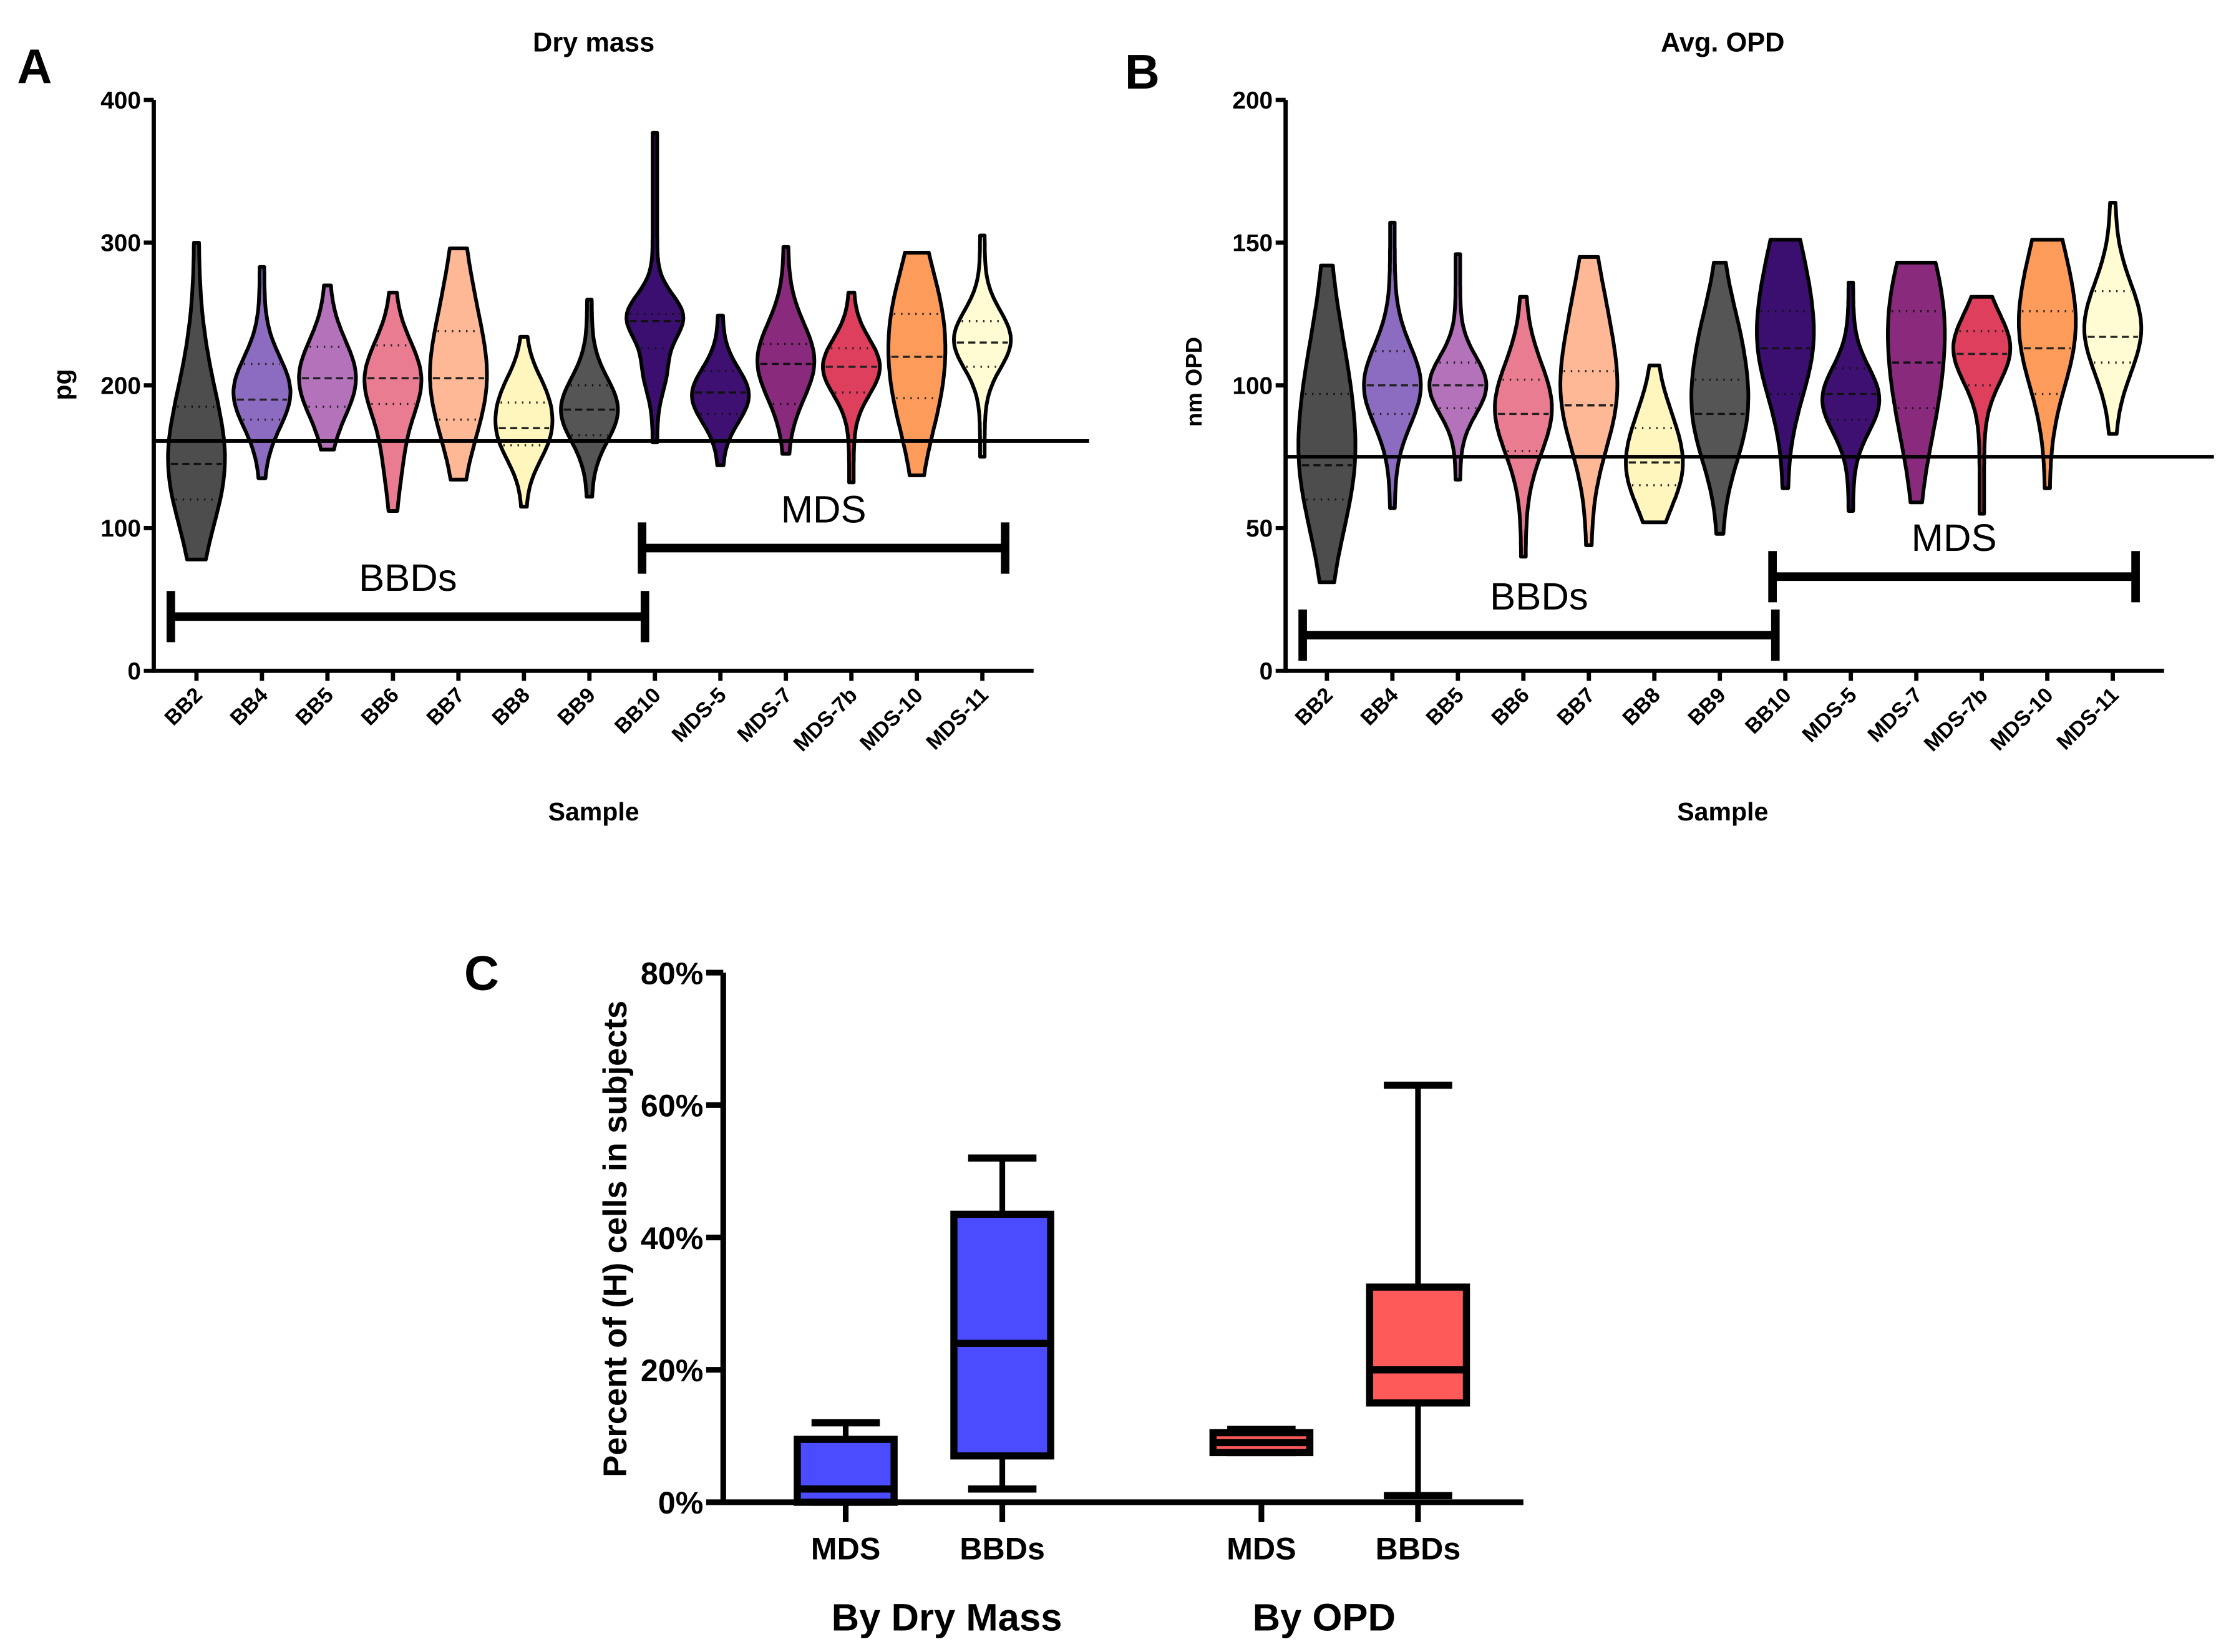 This screenshot has width=2221, height=1652. What do you see at coordinates (672, 1106) in the screenshot?
I see `y-tick-label: 60%` at bounding box center [672, 1106].